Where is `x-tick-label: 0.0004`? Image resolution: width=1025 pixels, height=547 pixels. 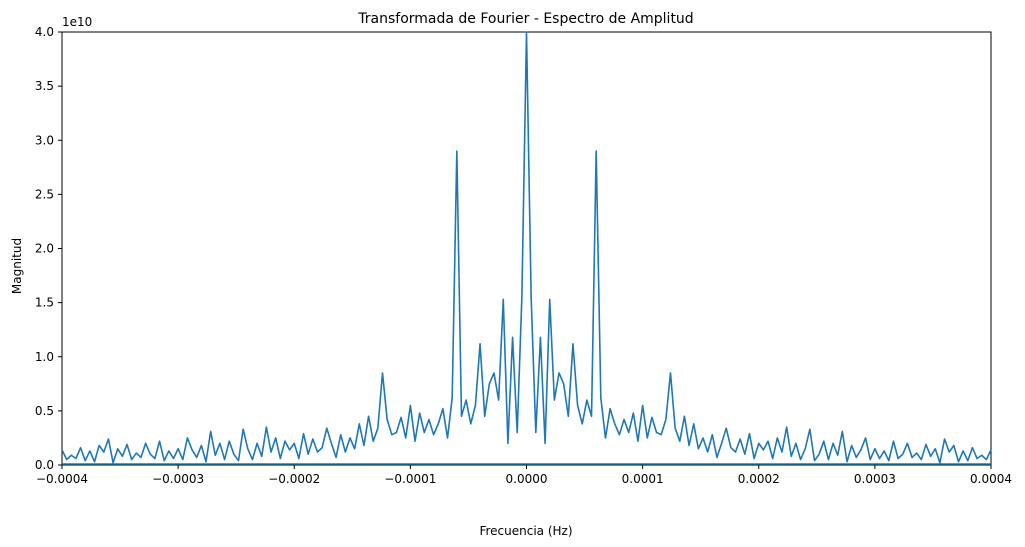 x-tick-label: 0.0004 is located at coordinates (991, 479).